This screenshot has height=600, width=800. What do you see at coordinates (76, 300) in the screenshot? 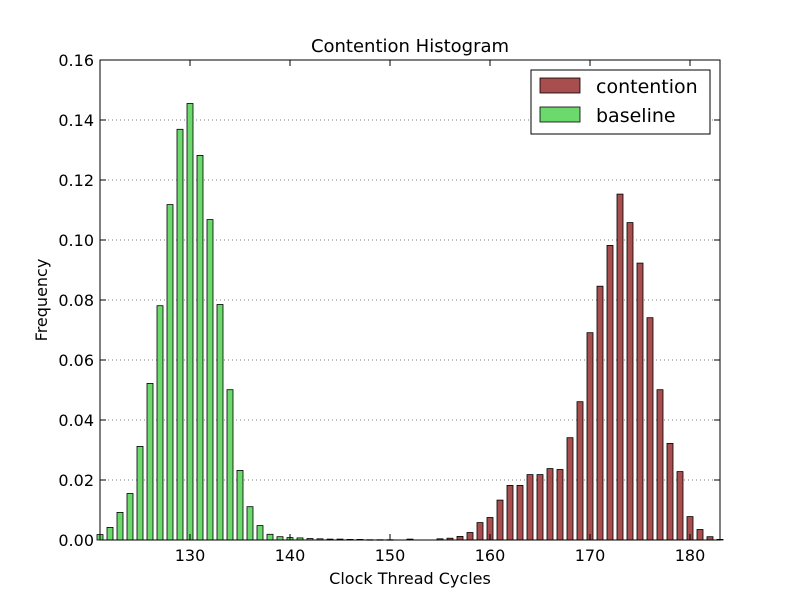
I see `y-tick-label: 0.08` at bounding box center [76, 300].